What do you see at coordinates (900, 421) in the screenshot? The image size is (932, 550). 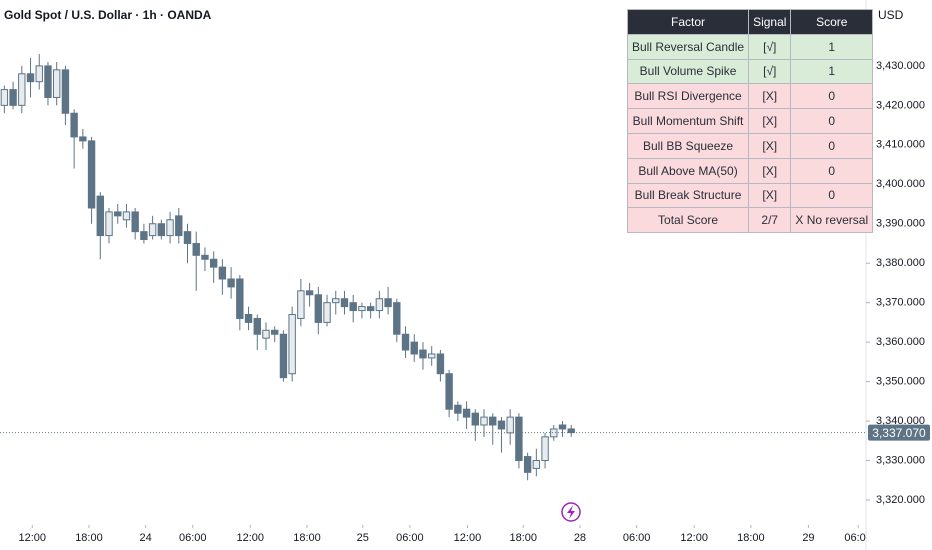 I see `y-tick-label: 3,340.000` at bounding box center [900, 421].